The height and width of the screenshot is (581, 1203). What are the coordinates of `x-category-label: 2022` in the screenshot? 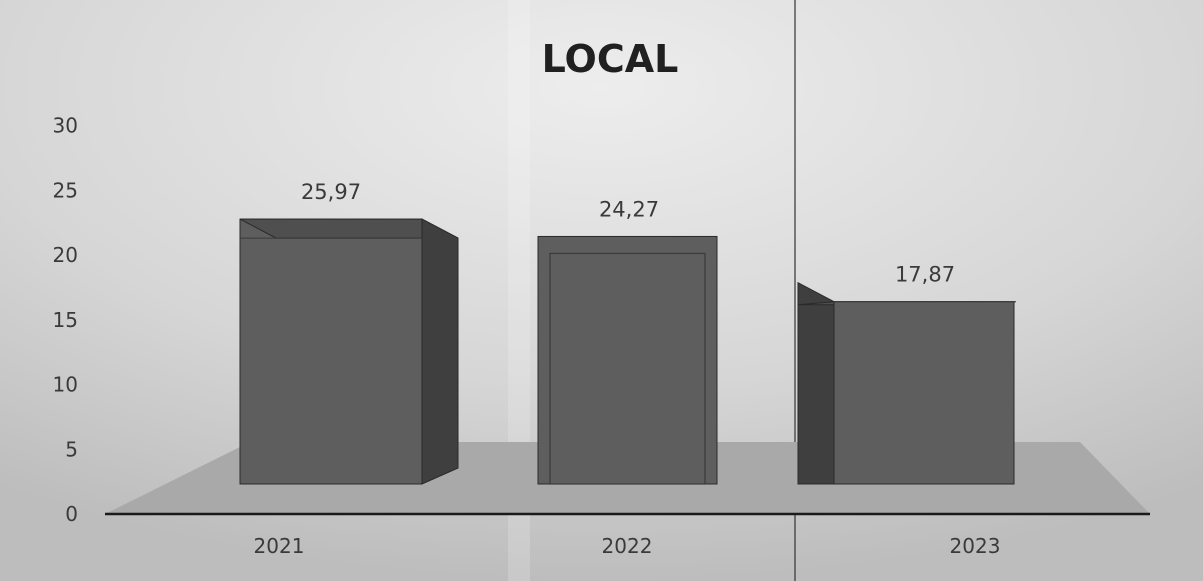 It's located at (627, 546).